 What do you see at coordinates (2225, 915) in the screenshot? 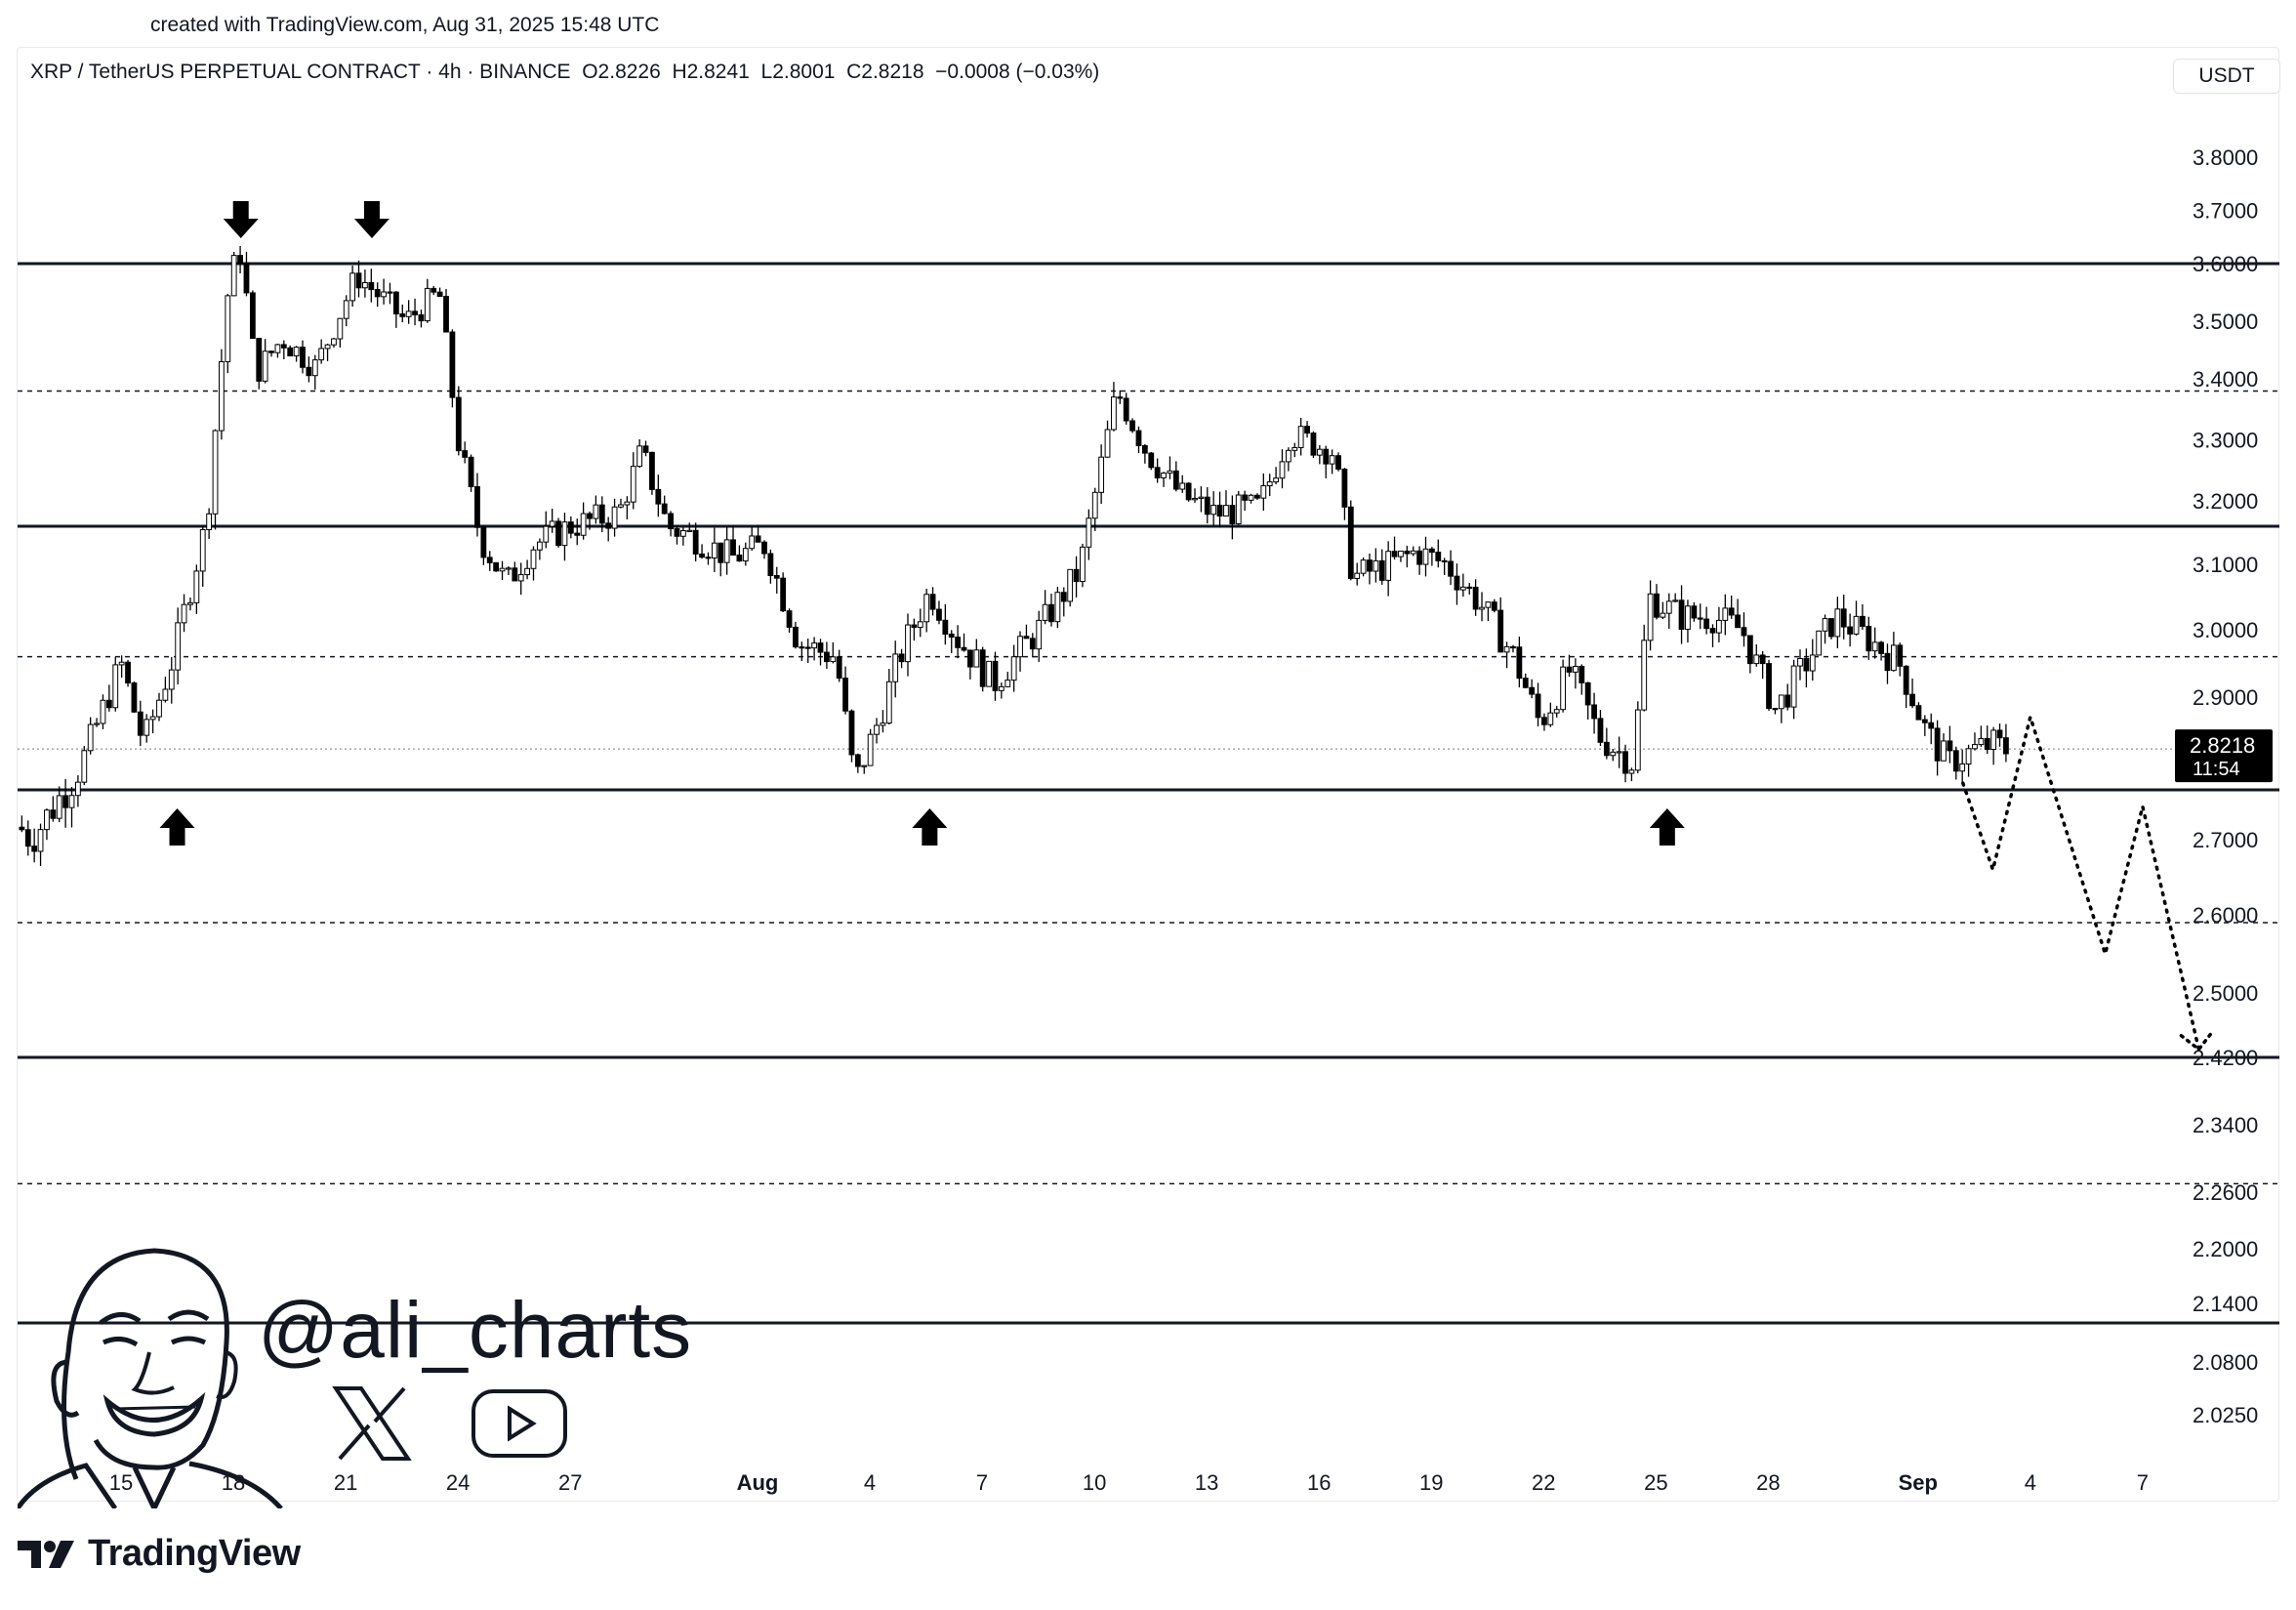
I see `y-tick-label: 2.6000` at bounding box center [2225, 915].